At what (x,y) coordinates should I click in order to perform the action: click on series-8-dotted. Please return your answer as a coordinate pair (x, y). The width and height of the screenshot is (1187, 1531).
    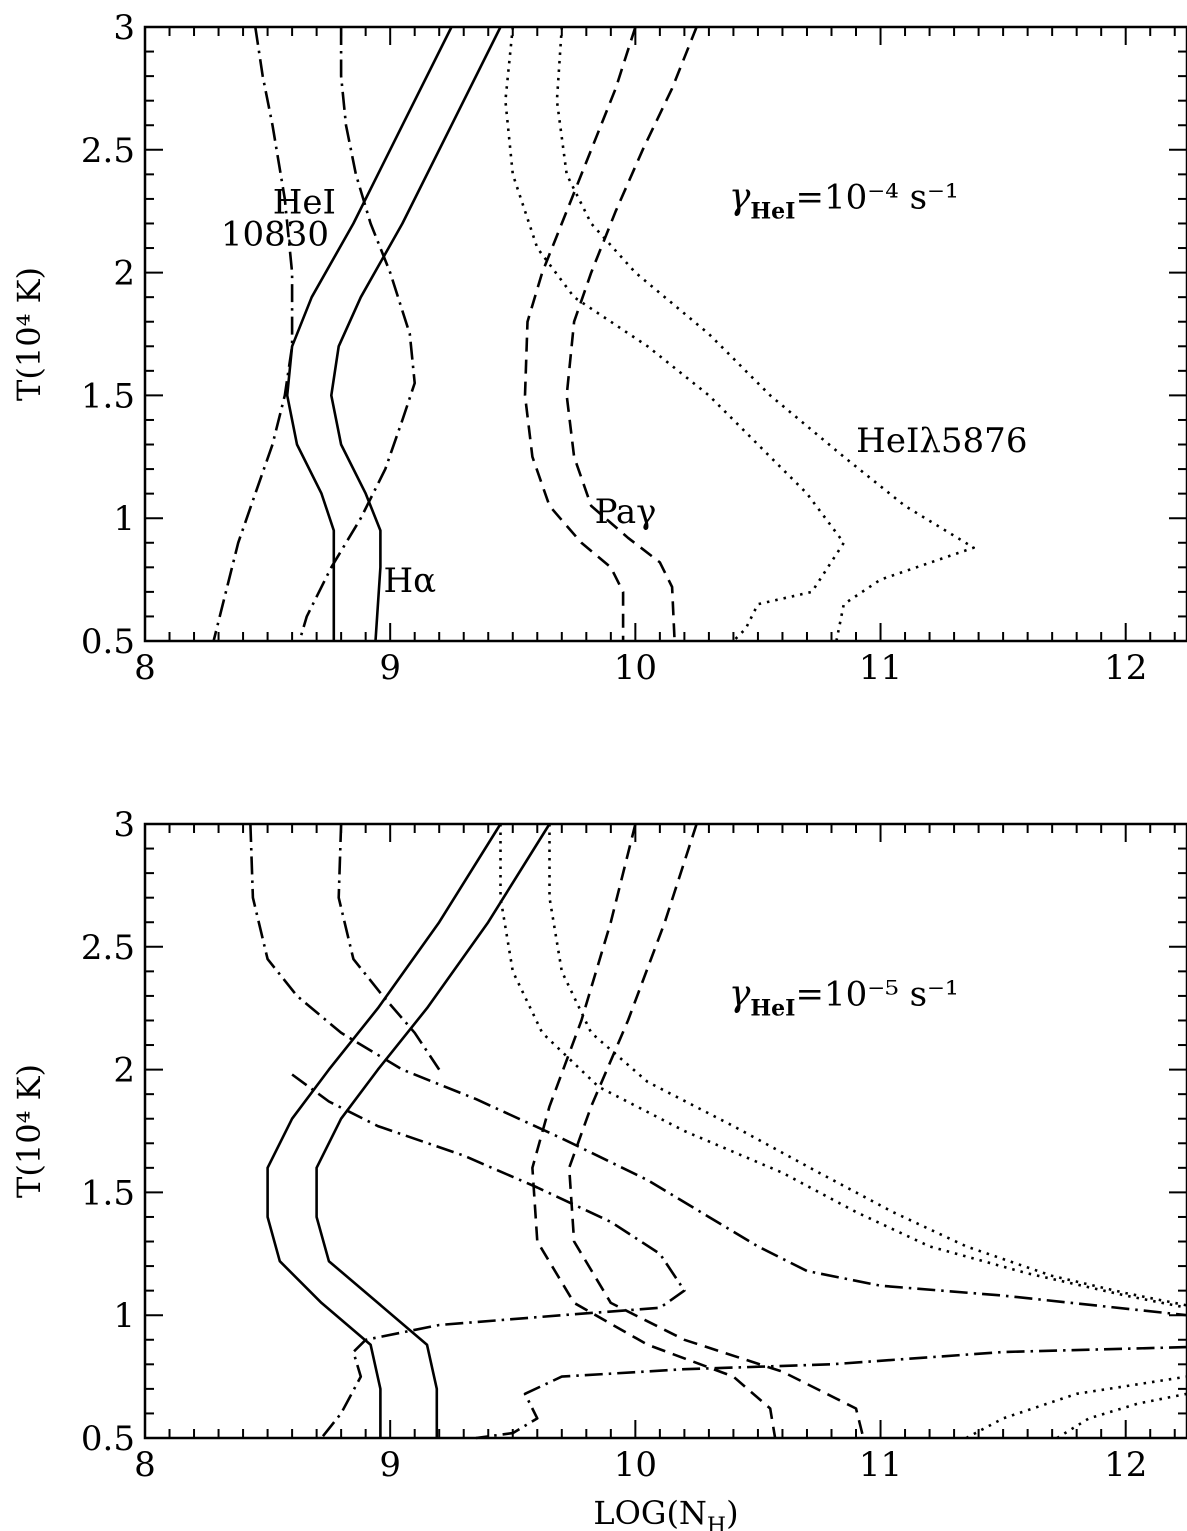
    Looking at the image, I should click on (1076, 1407).